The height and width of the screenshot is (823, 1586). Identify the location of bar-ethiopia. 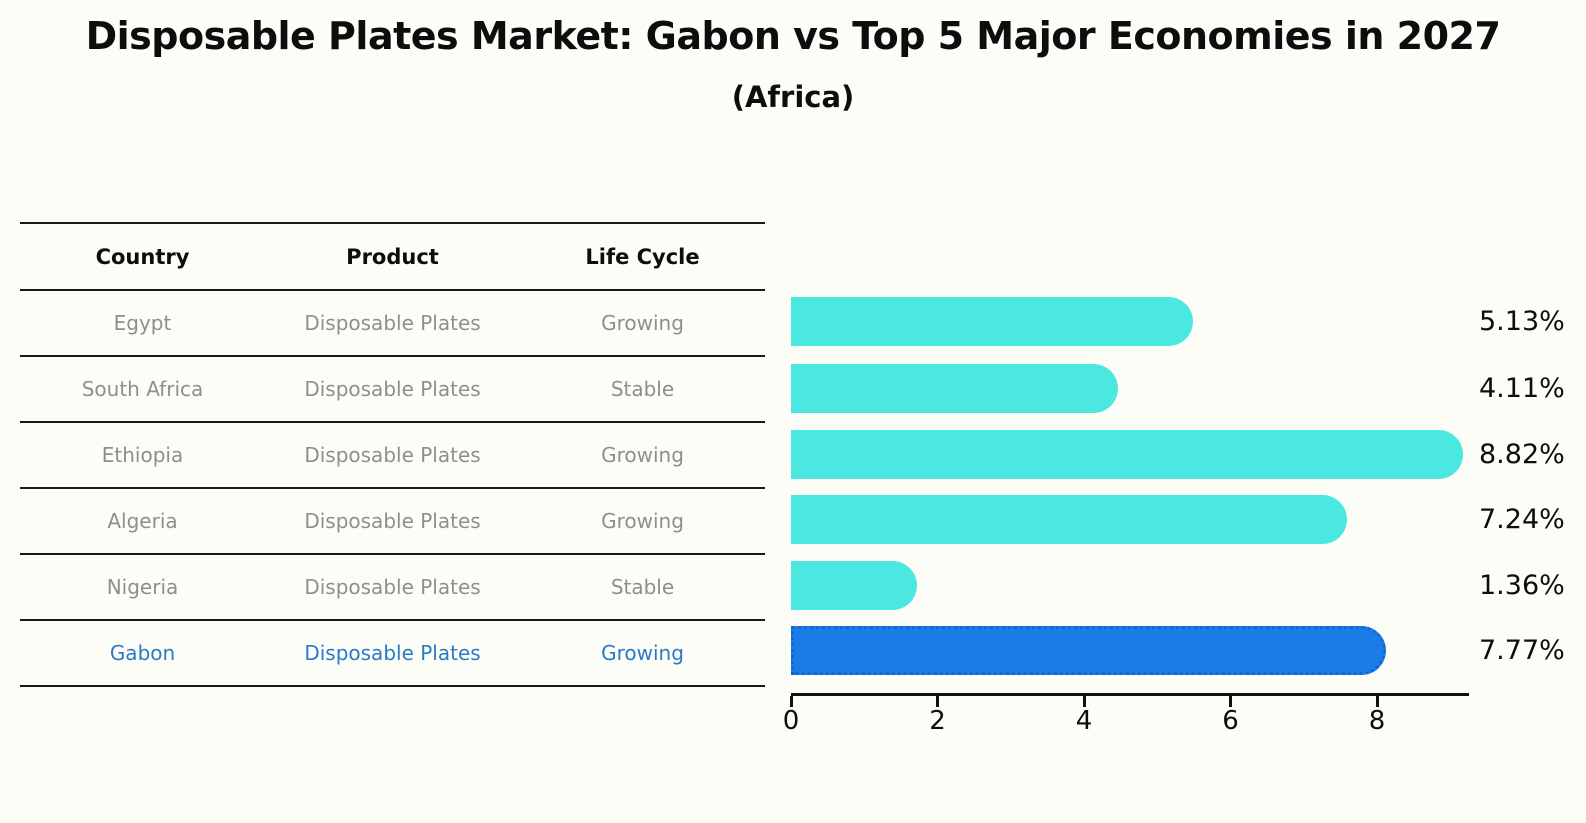
(1127, 454).